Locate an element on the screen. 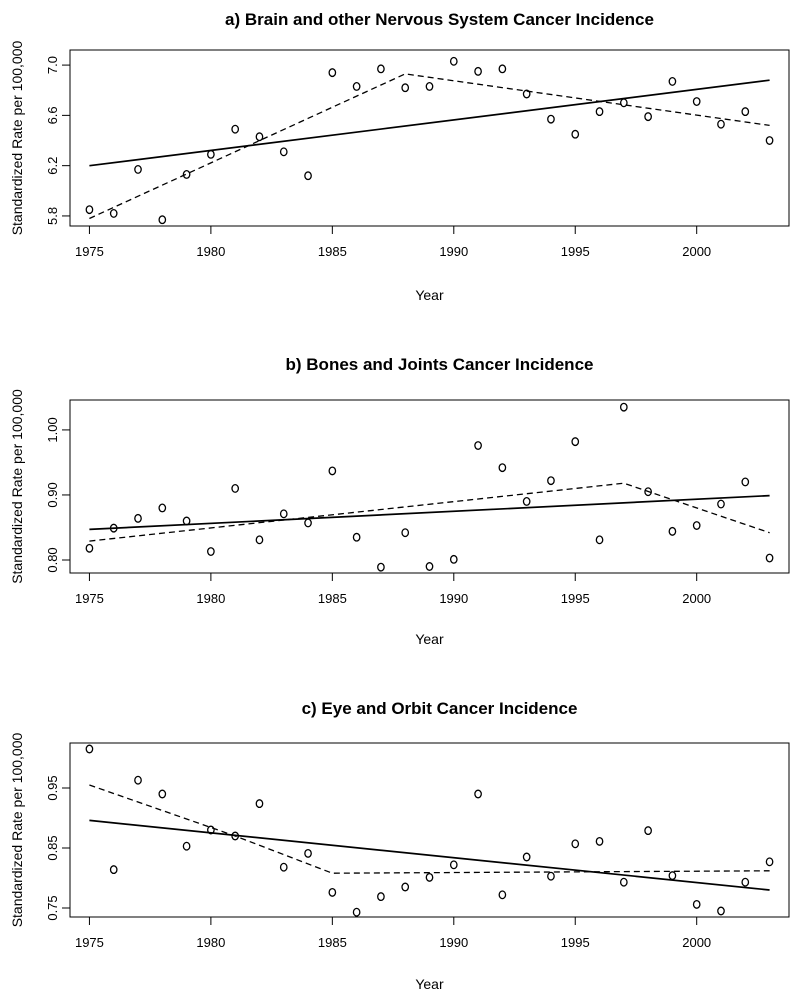 The image size is (800, 999). y-tick-label: 6.6 is located at coordinates (52, 115).